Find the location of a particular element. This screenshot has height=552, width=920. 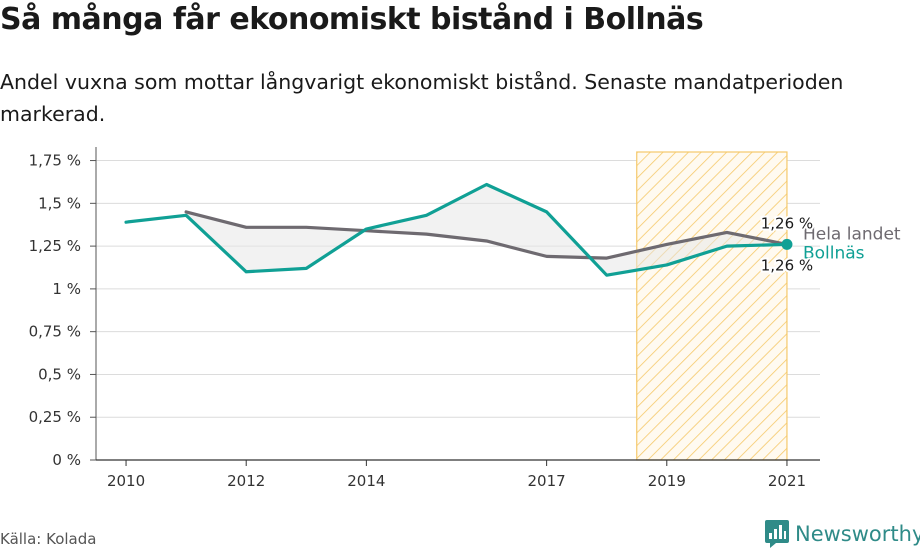

y-tick-label: 0 % is located at coordinates (66, 460).